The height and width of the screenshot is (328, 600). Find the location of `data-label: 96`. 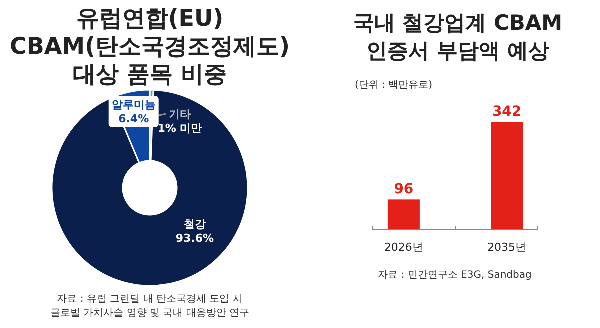

data-label: 96 is located at coordinates (404, 190).